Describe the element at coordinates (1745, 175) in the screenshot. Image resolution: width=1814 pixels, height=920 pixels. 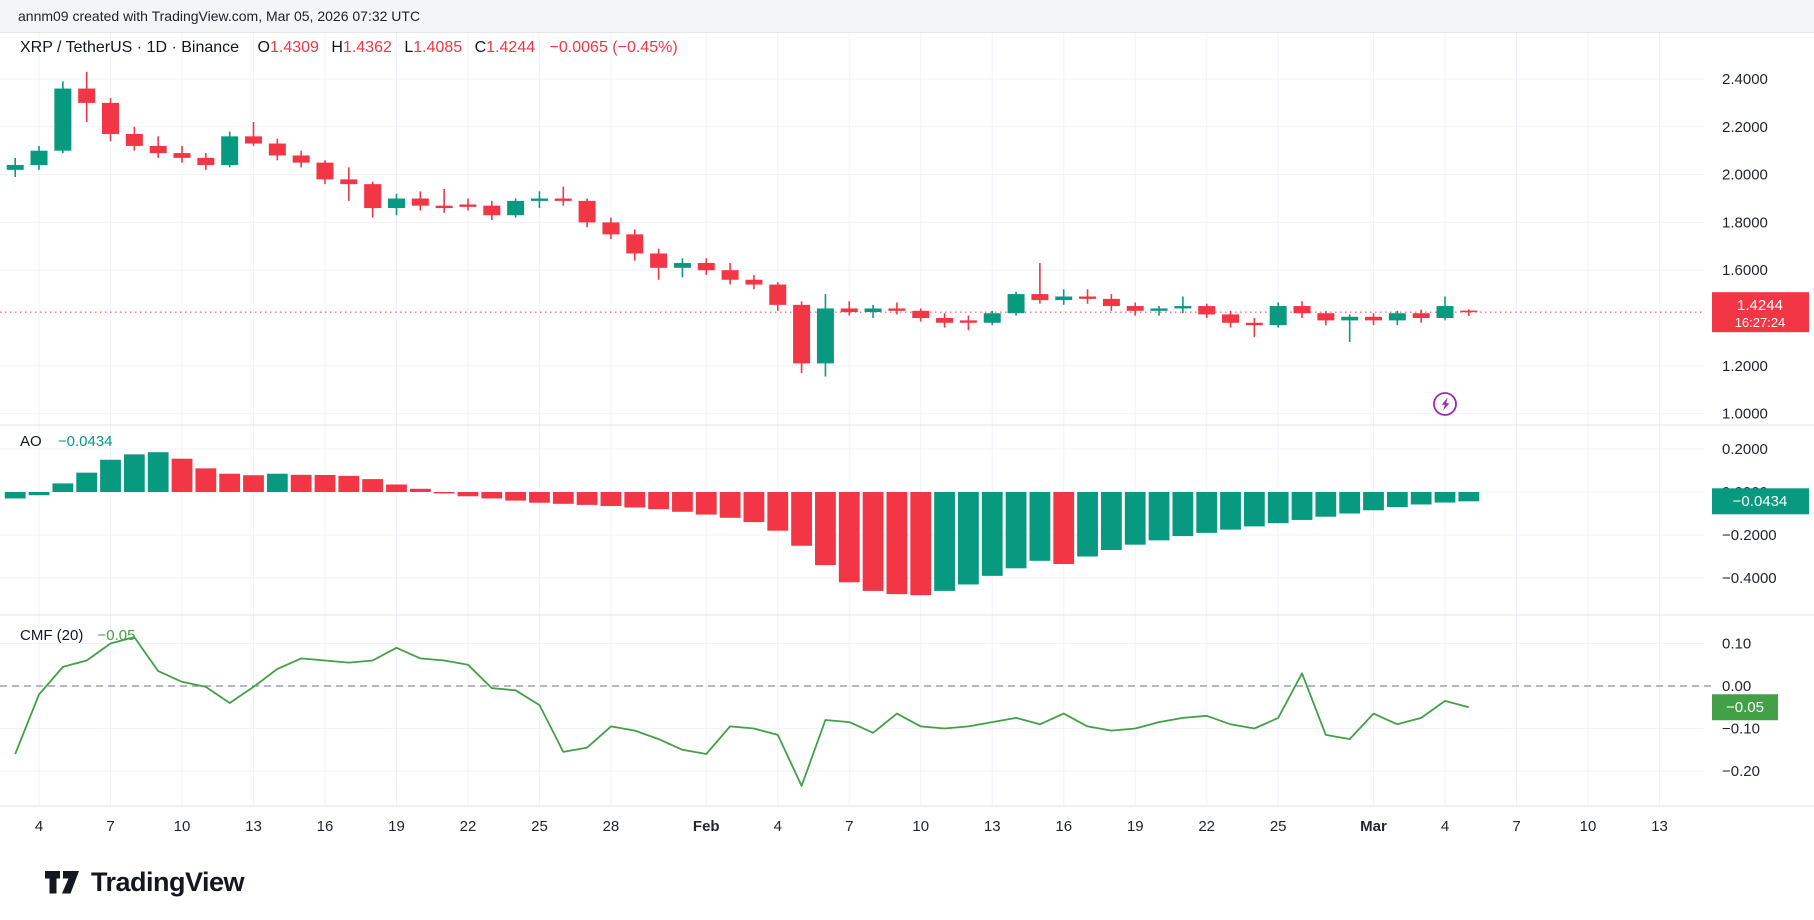
I see `price-axis-tick: 2.0000` at that location.